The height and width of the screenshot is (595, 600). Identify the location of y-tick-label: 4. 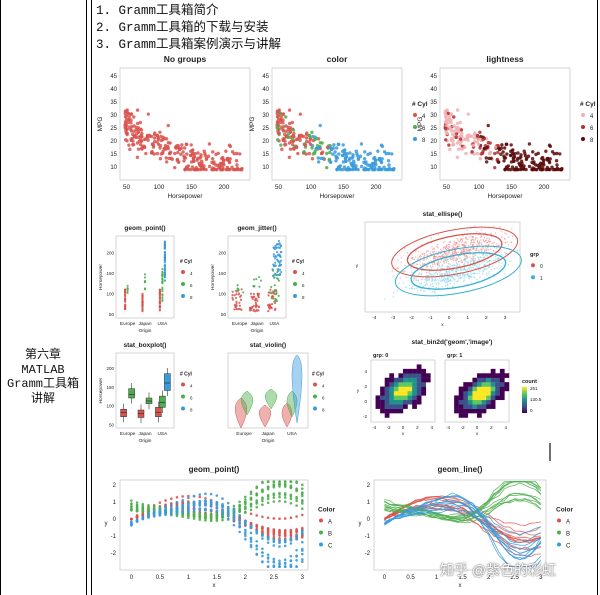
(365, 371).